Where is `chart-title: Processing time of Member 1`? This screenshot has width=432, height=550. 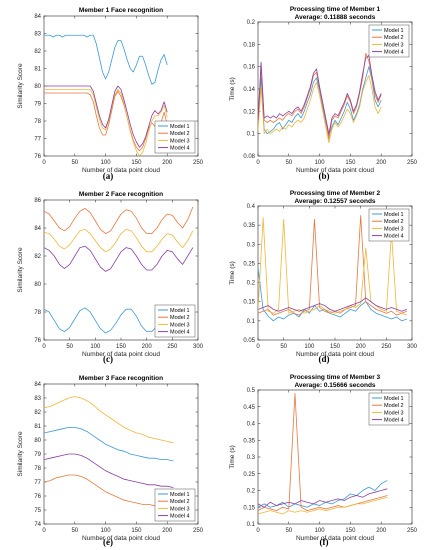 chart-title: Processing time of Member 1 is located at coordinates (335, 9).